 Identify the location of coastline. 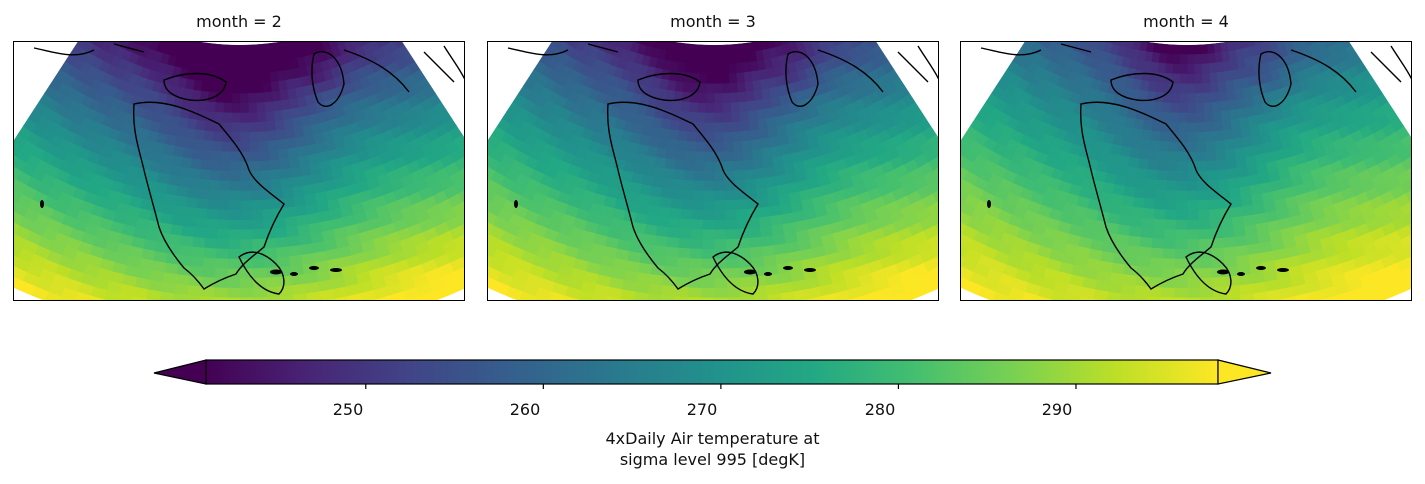
(682, 195).